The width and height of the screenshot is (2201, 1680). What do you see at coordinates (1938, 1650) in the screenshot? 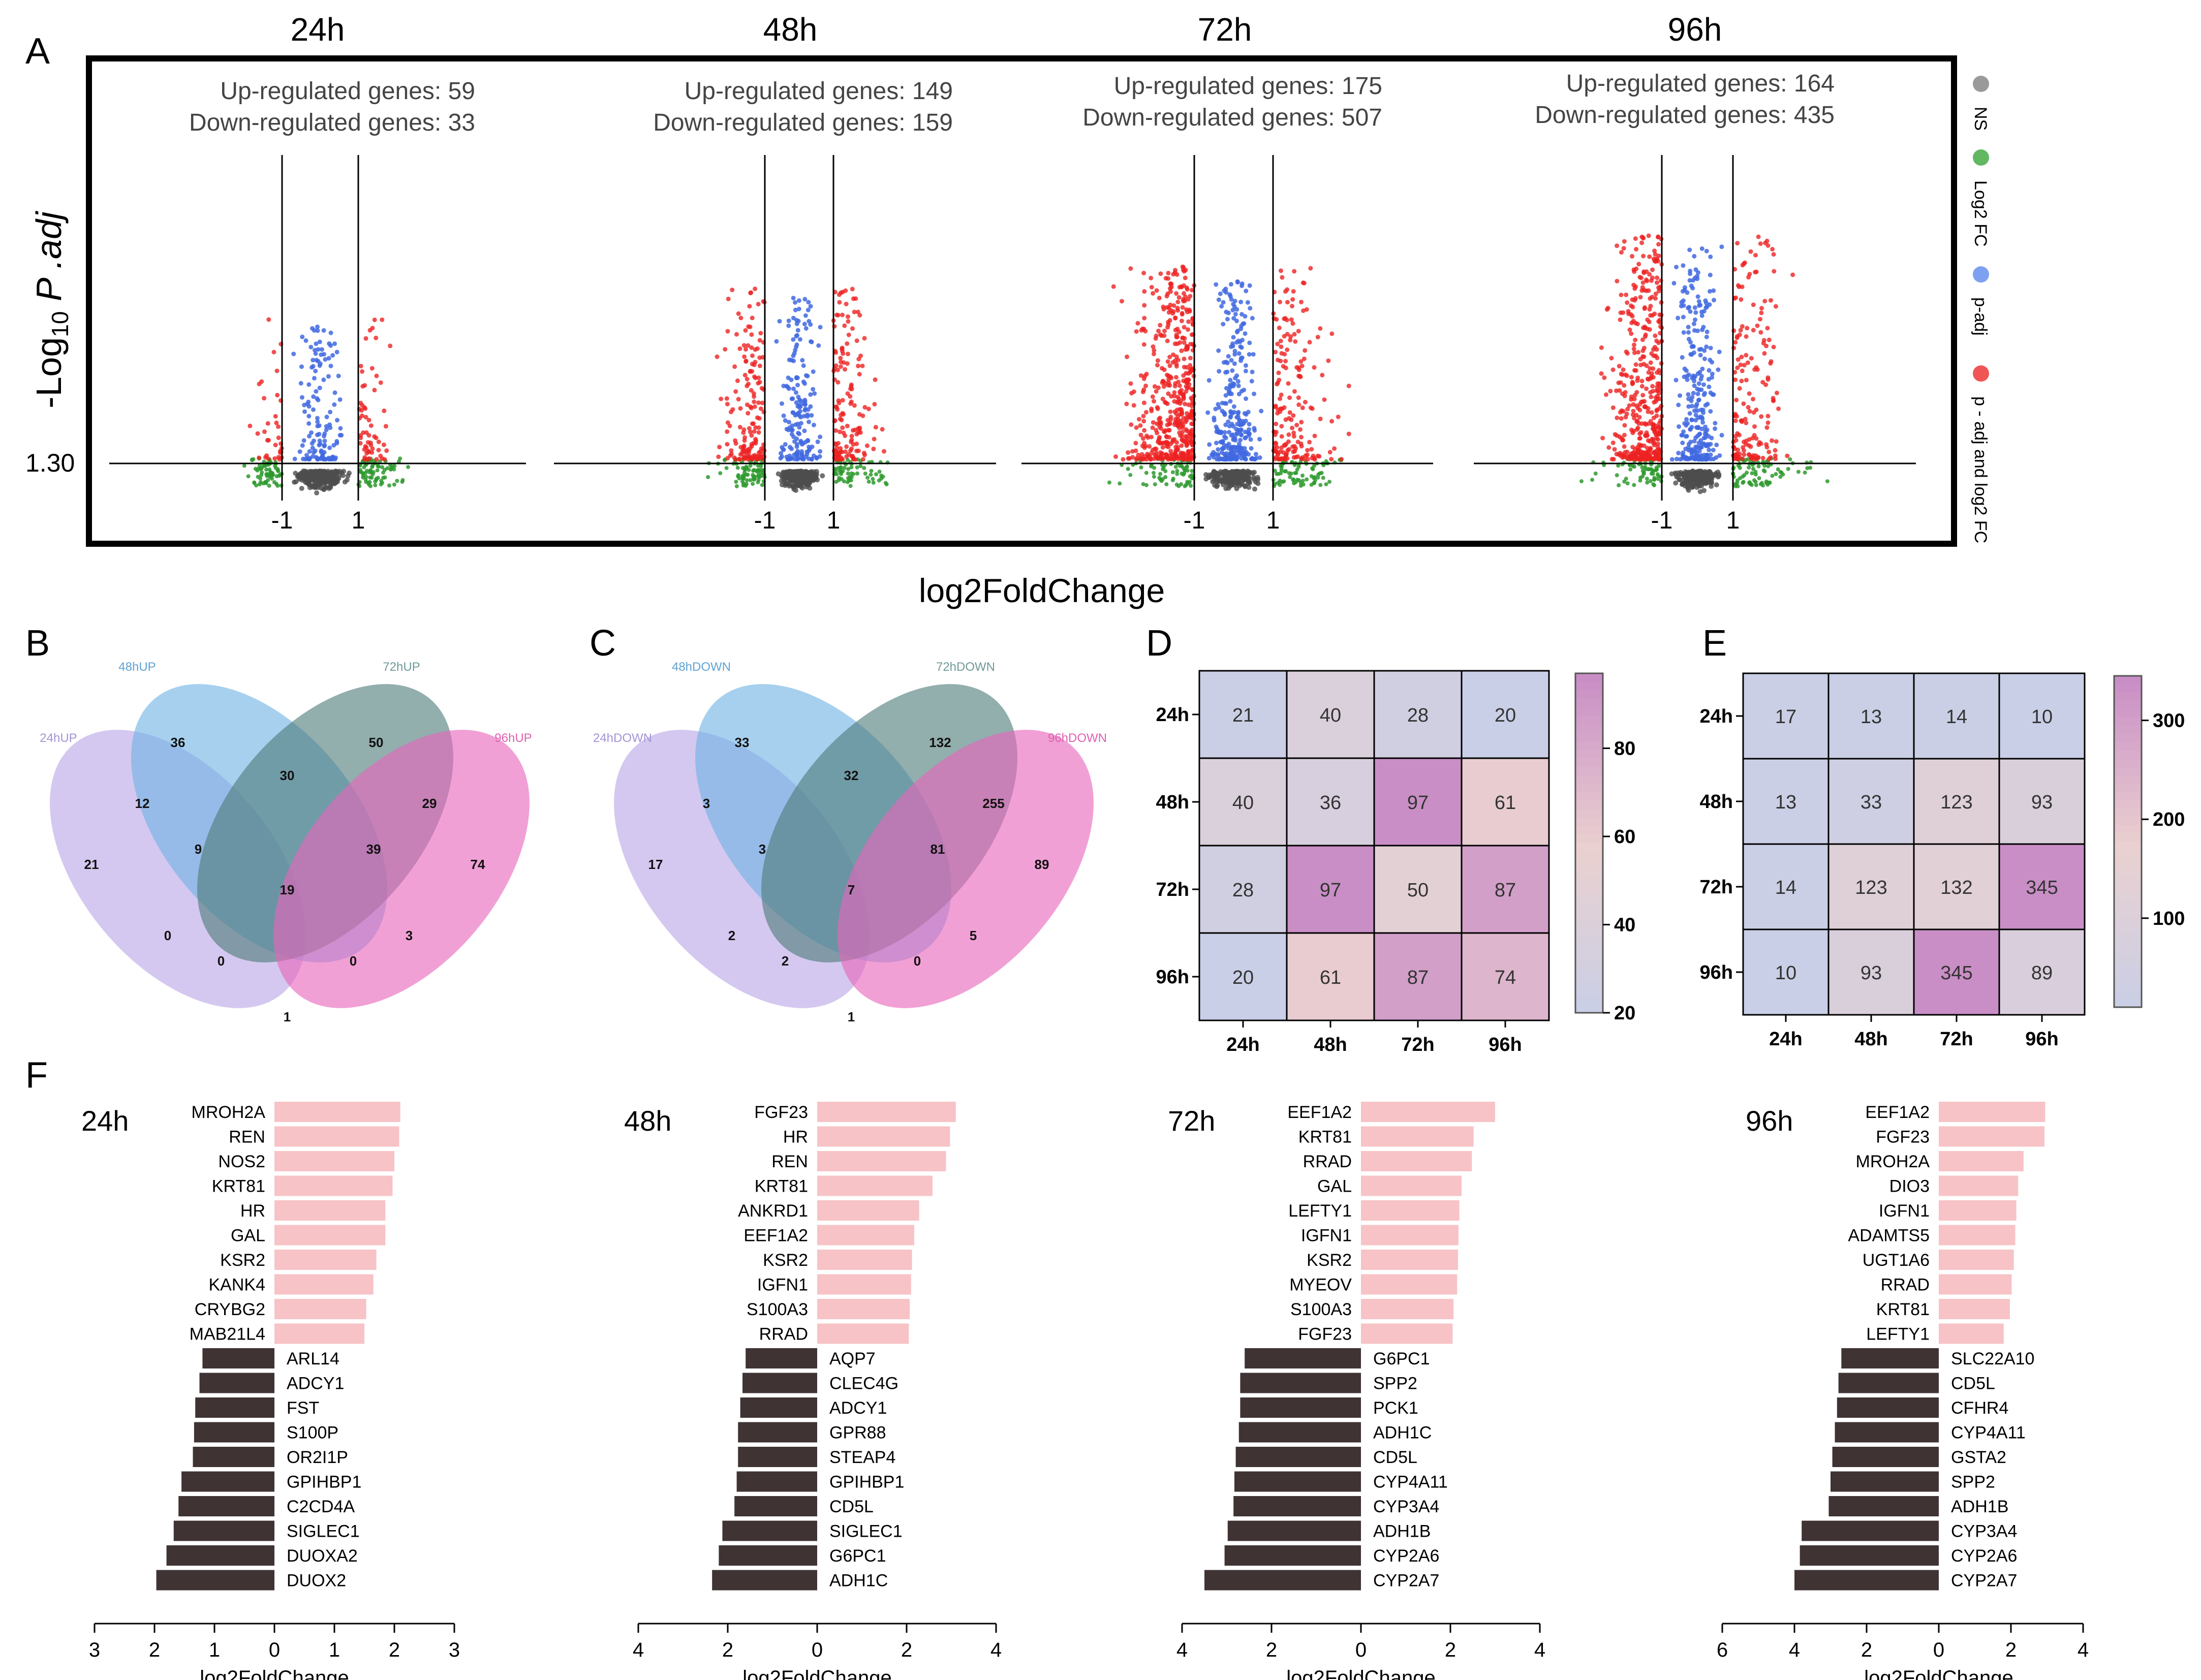
I see `bar-x-tick-label: 0` at bounding box center [1938, 1650].